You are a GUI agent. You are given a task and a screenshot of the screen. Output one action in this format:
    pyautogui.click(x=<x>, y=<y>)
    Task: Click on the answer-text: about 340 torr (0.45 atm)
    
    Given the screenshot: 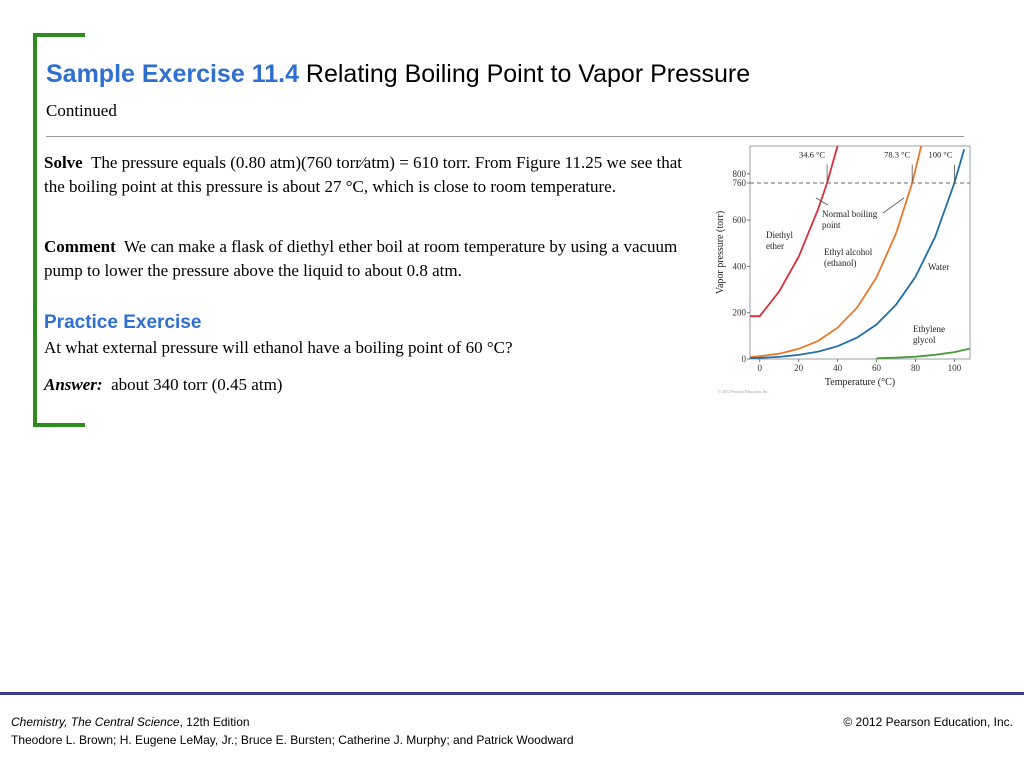 What is the action you would take?
    pyautogui.click(x=197, y=384)
    